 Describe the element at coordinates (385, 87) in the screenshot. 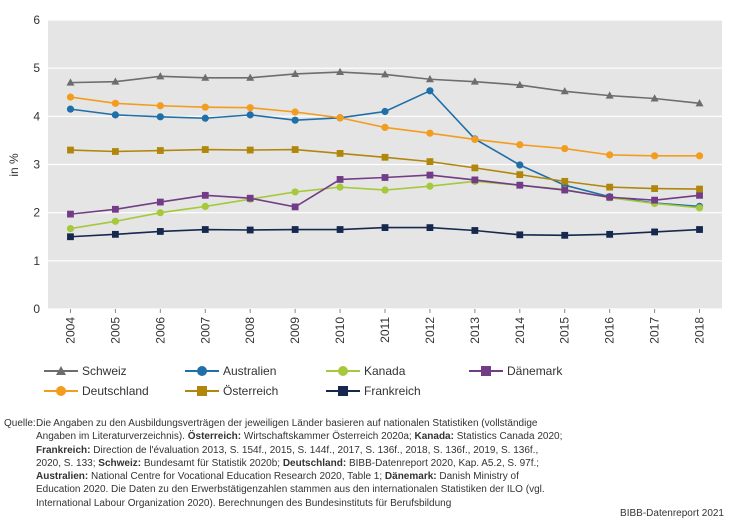

I see `series-schweiz` at that location.